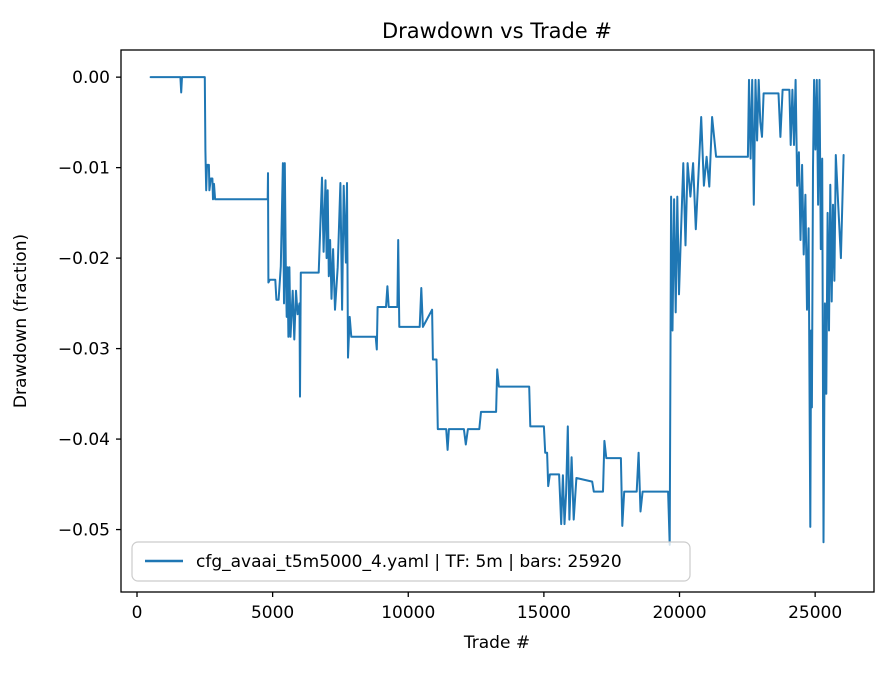 This screenshot has height=676, width=896. What do you see at coordinates (91, 78) in the screenshot?
I see `y-tick-label: 0.00` at bounding box center [91, 78].